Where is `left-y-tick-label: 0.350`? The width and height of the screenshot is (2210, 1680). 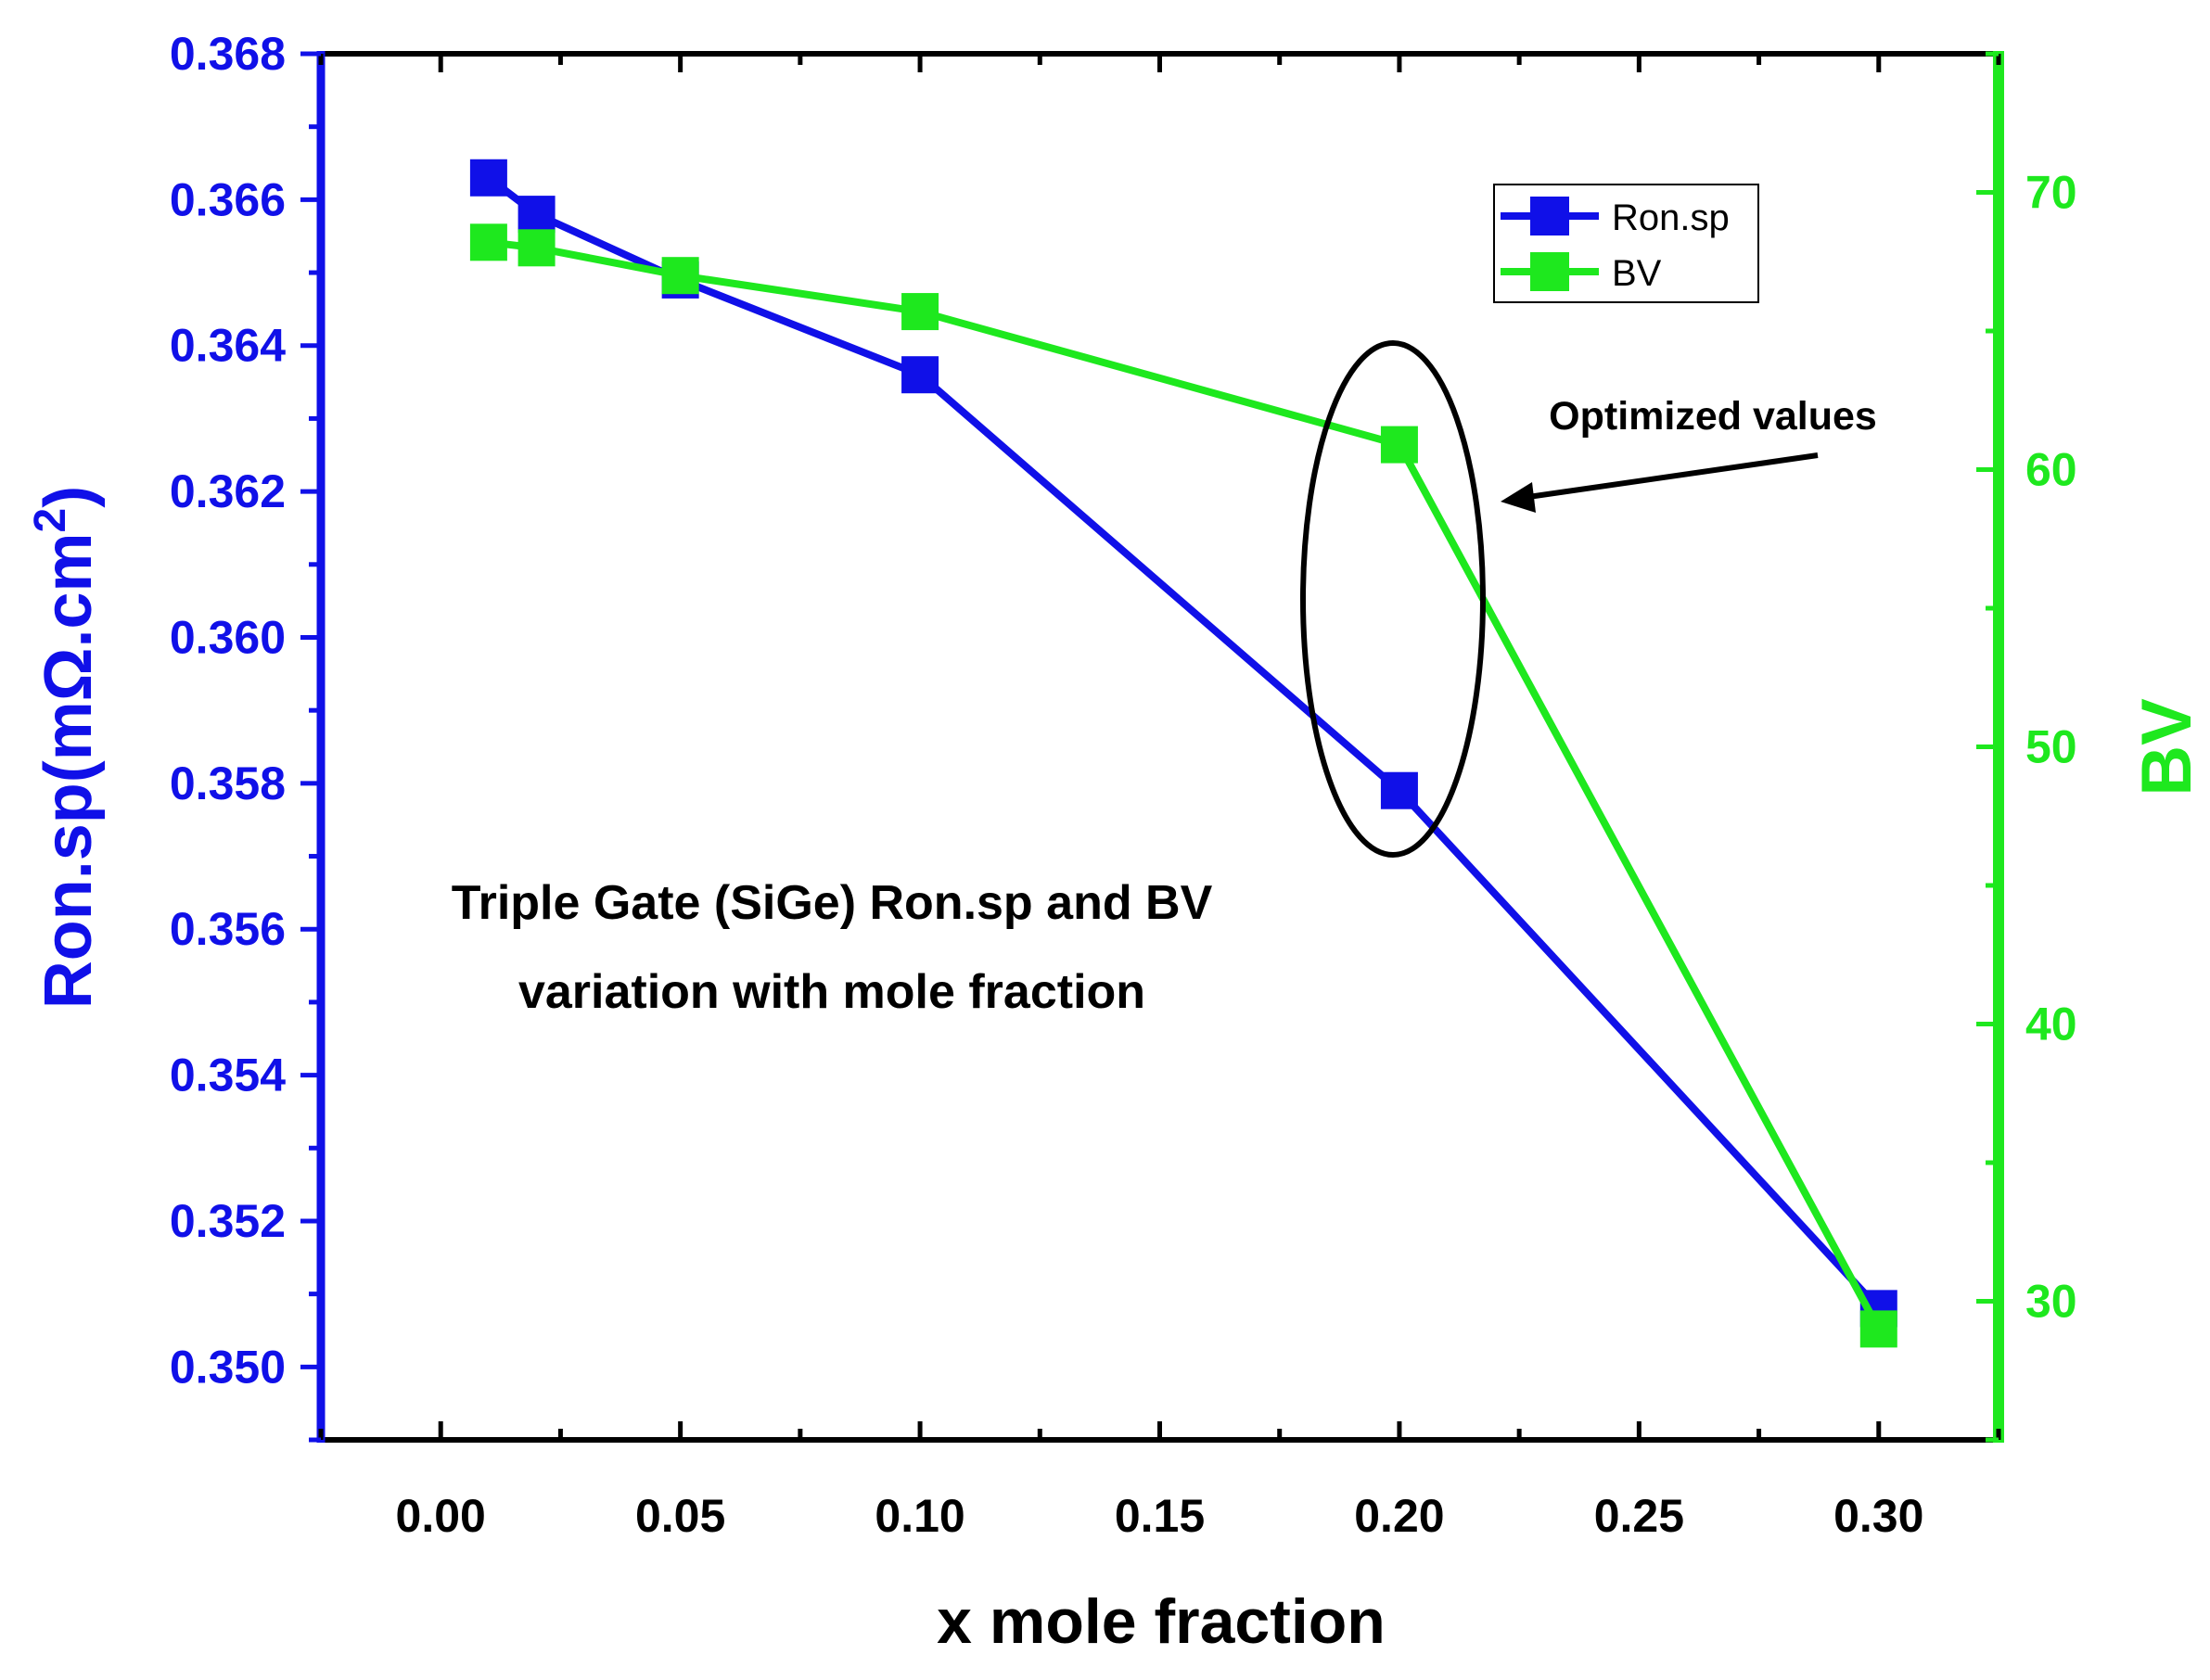 left-y-tick-label: 0.350 is located at coordinates (228, 1367).